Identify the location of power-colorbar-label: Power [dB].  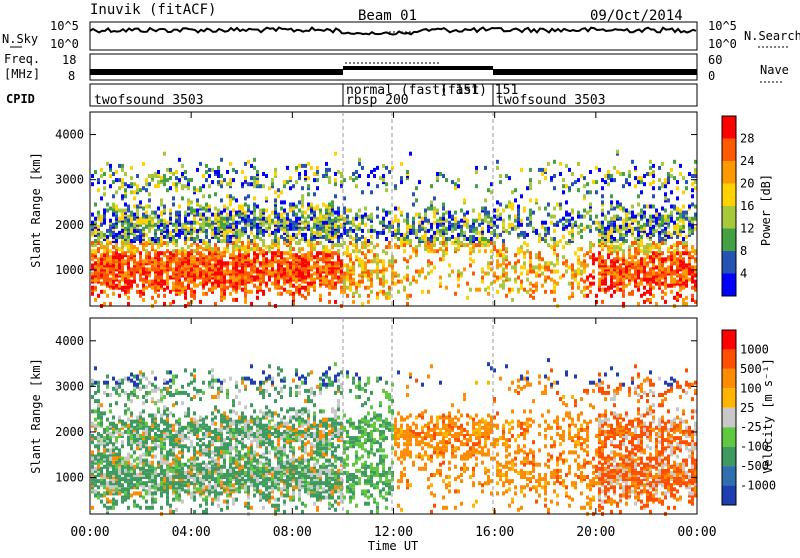
(766, 210).